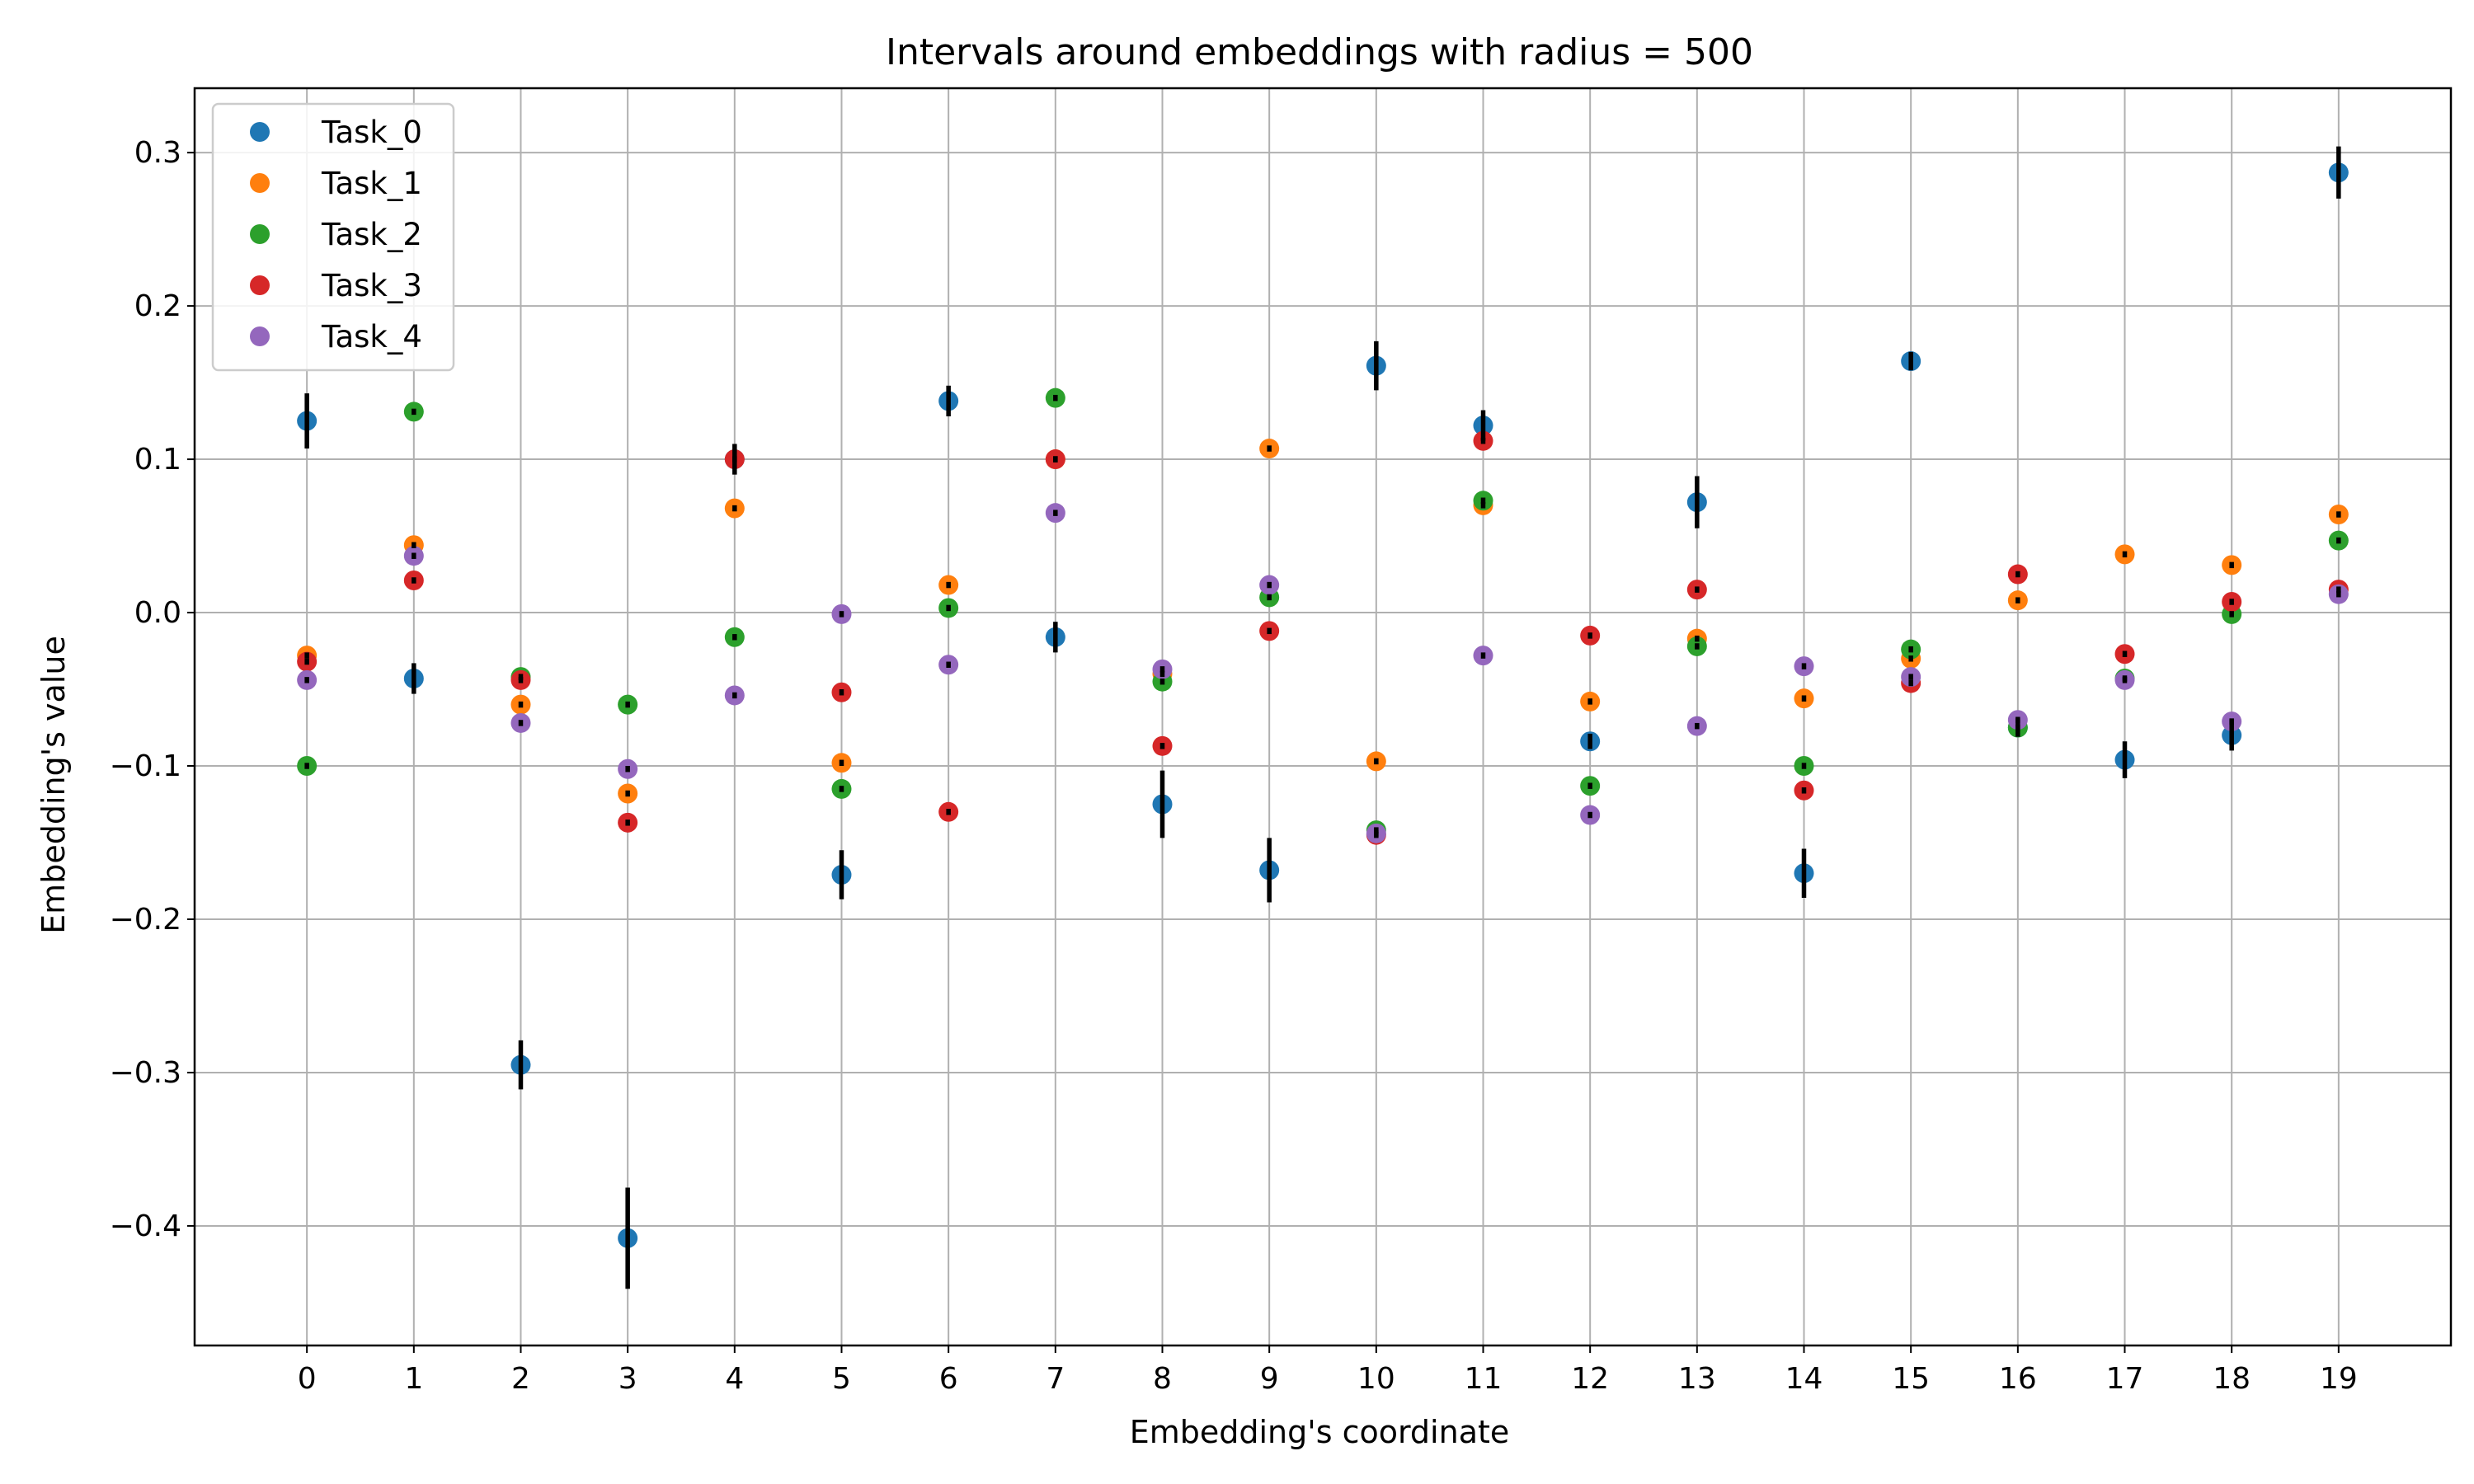 Image resolution: width=2474 pixels, height=1484 pixels. What do you see at coordinates (1697, 1379) in the screenshot?
I see `x-tick-label: 13` at bounding box center [1697, 1379].